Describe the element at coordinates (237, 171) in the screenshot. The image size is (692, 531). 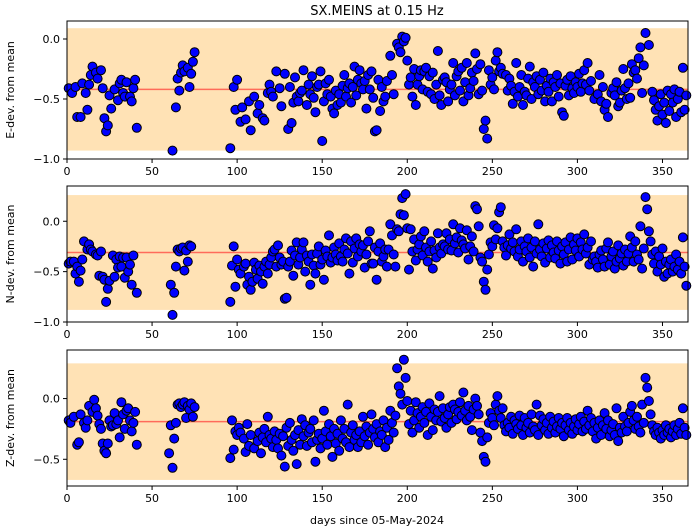
I see `x-tick-label: 100` at that location.